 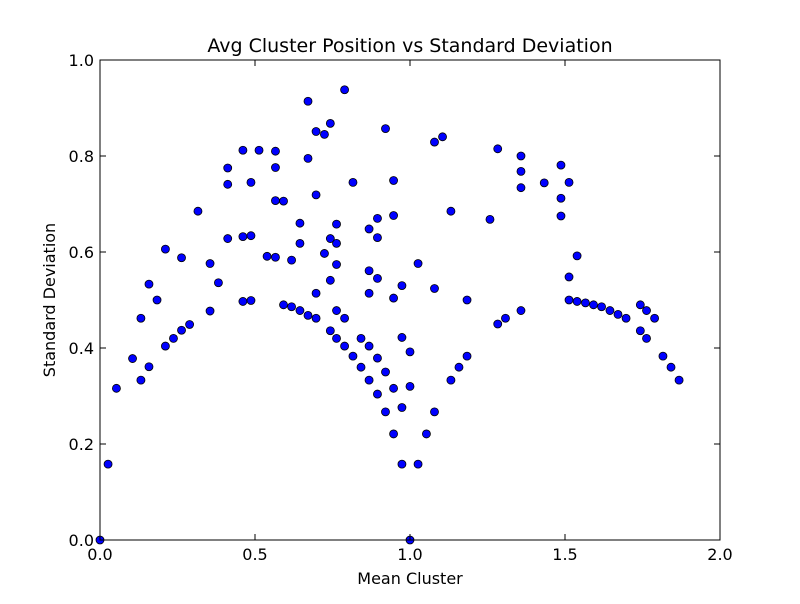 I want to click on x-tick-label: 0.5, so click(x=254, y=554).